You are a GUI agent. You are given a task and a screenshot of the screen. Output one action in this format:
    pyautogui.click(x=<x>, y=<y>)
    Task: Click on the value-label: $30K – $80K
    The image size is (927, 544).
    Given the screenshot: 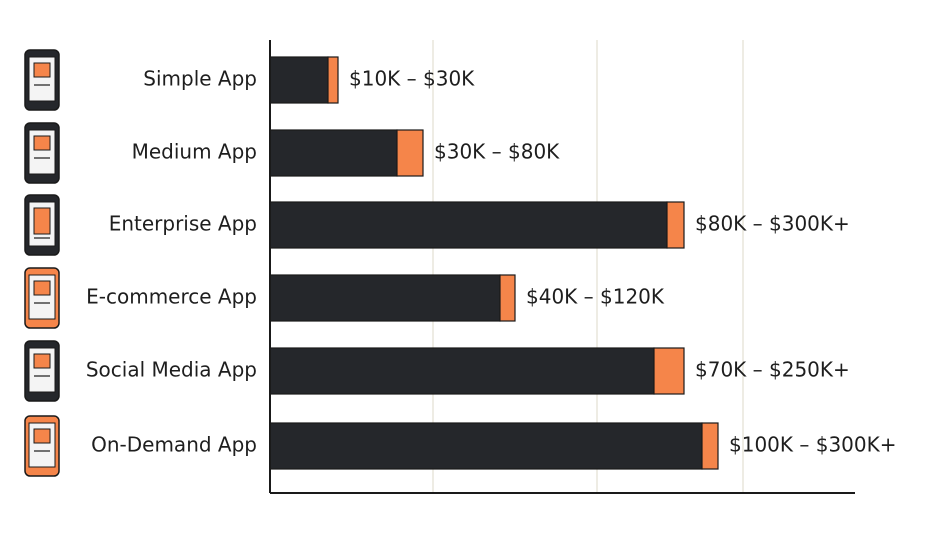 What is the action you would take?
    pyautogui.click(x=497, y=152)
    